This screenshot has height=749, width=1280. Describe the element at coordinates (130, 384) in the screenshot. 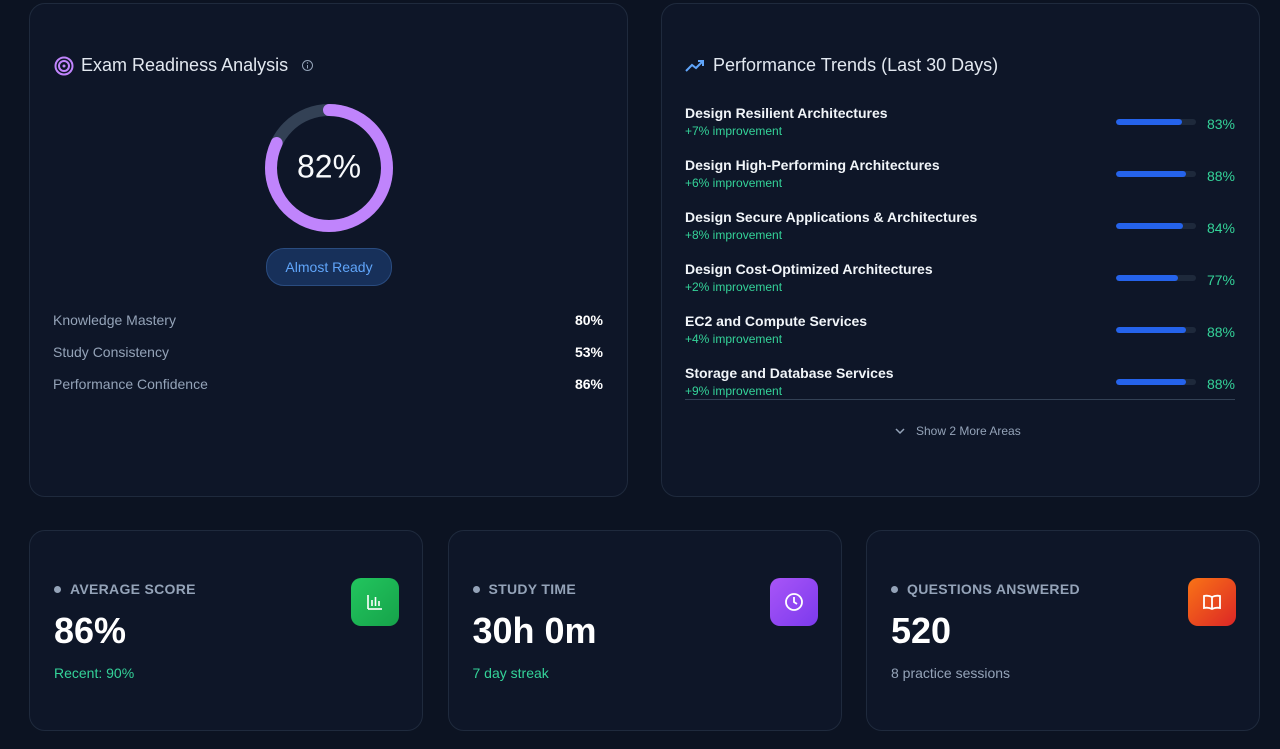

I see `metric-label: Performance Confidence` at that location.